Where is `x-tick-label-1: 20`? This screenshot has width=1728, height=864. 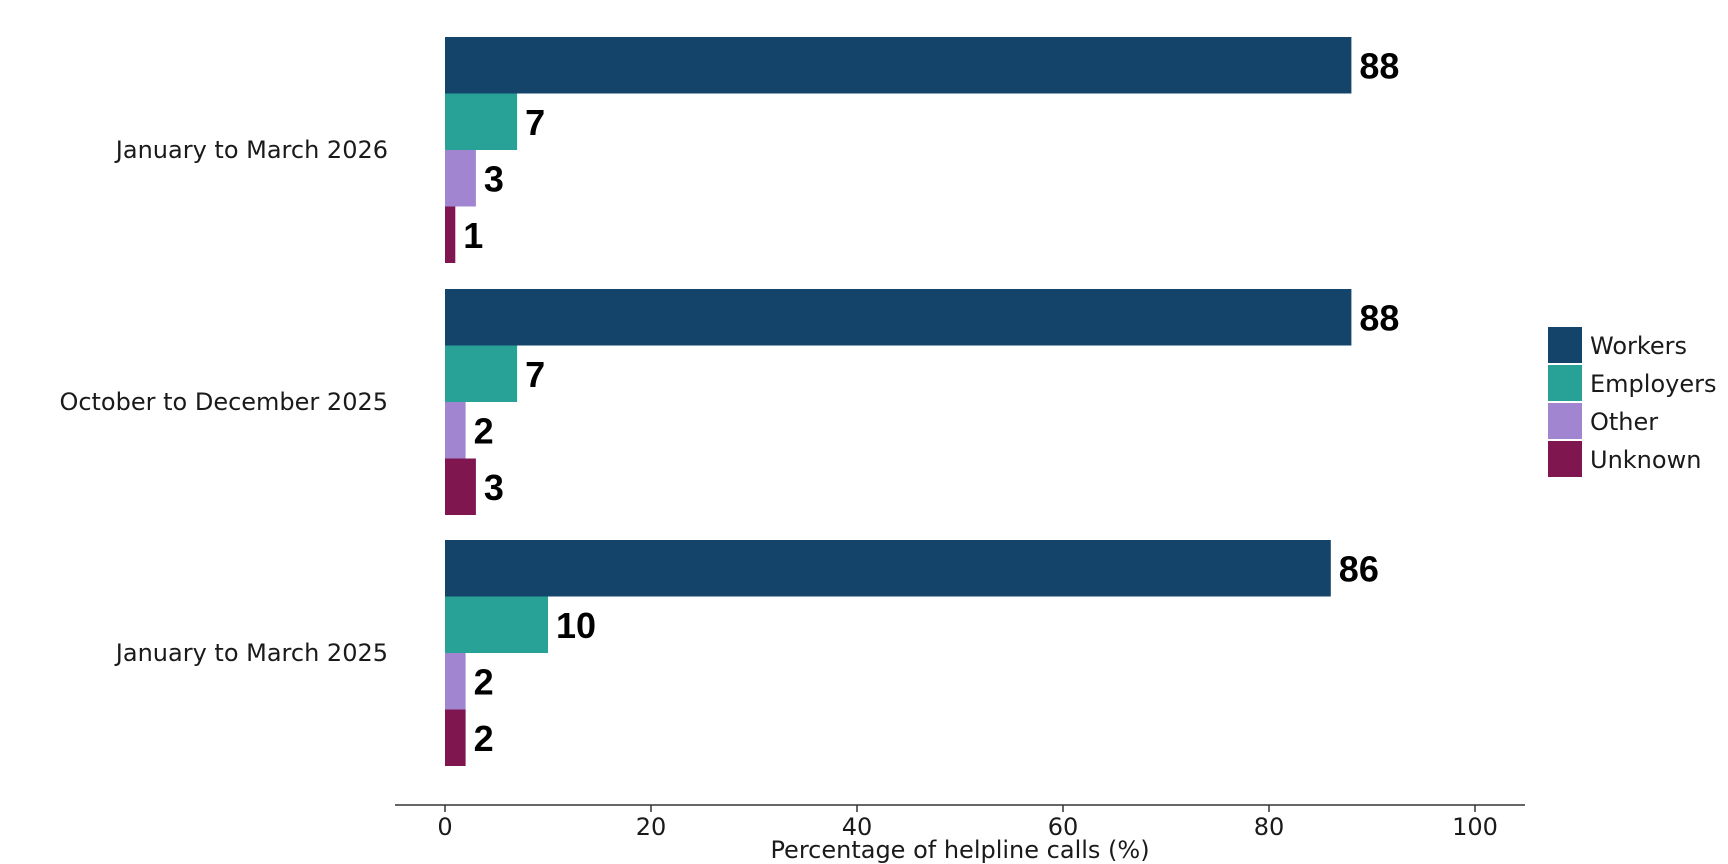 x-tick-label-1: 20 is located at coordinates (651, 827).